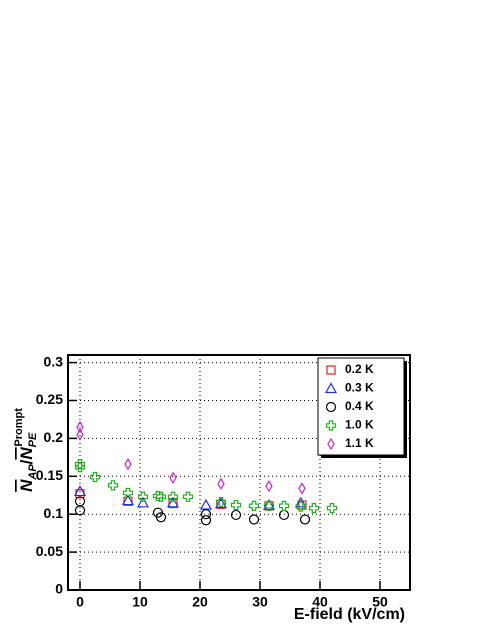 Image resolution: width=491 pixels, height=635 pixels. What do you see at coordinates (260, 602) in the screenshot?
I see `x-tick-label: 30` at bounding box center [260, 602].